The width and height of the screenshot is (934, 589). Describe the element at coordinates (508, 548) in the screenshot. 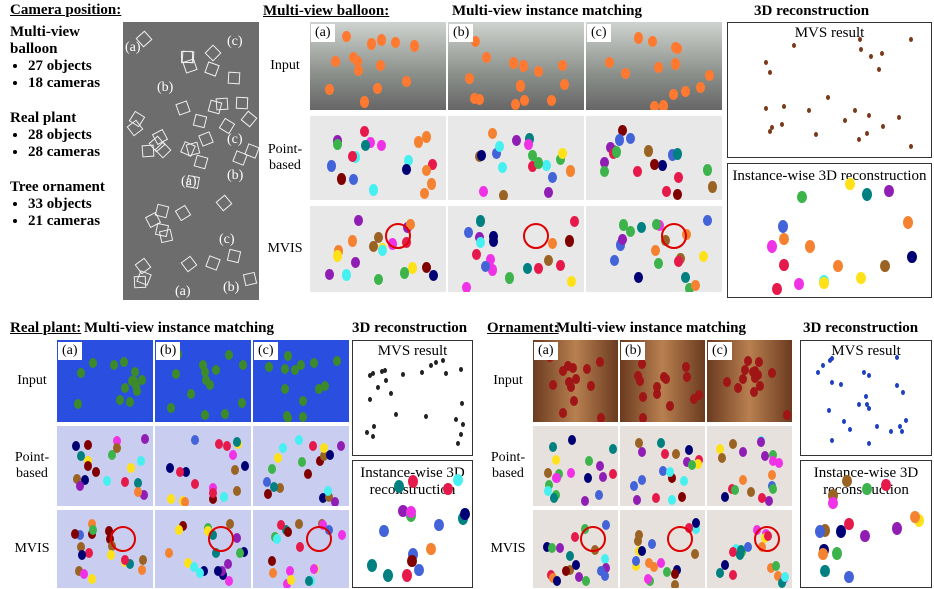

I see `row-label: MVIS` at that location.